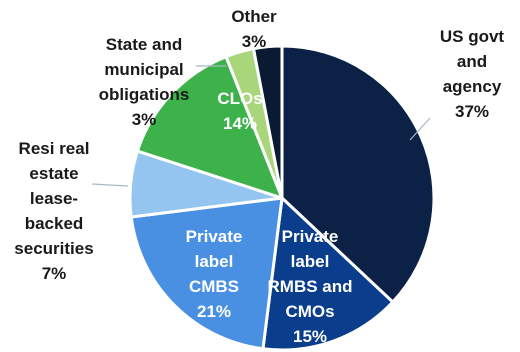 The width and height of the screenshot is (520, 352). Describe the element at coordinates (144, 94) in the screenshot. I see `slice-label-line: obligations` at that location.